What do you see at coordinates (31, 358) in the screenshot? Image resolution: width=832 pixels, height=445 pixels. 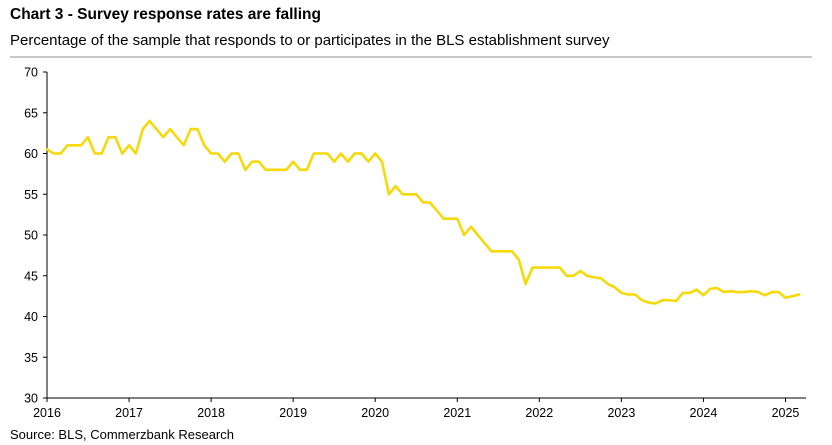 I see `y-tick-label: 35` at bounding box center [31, 358].